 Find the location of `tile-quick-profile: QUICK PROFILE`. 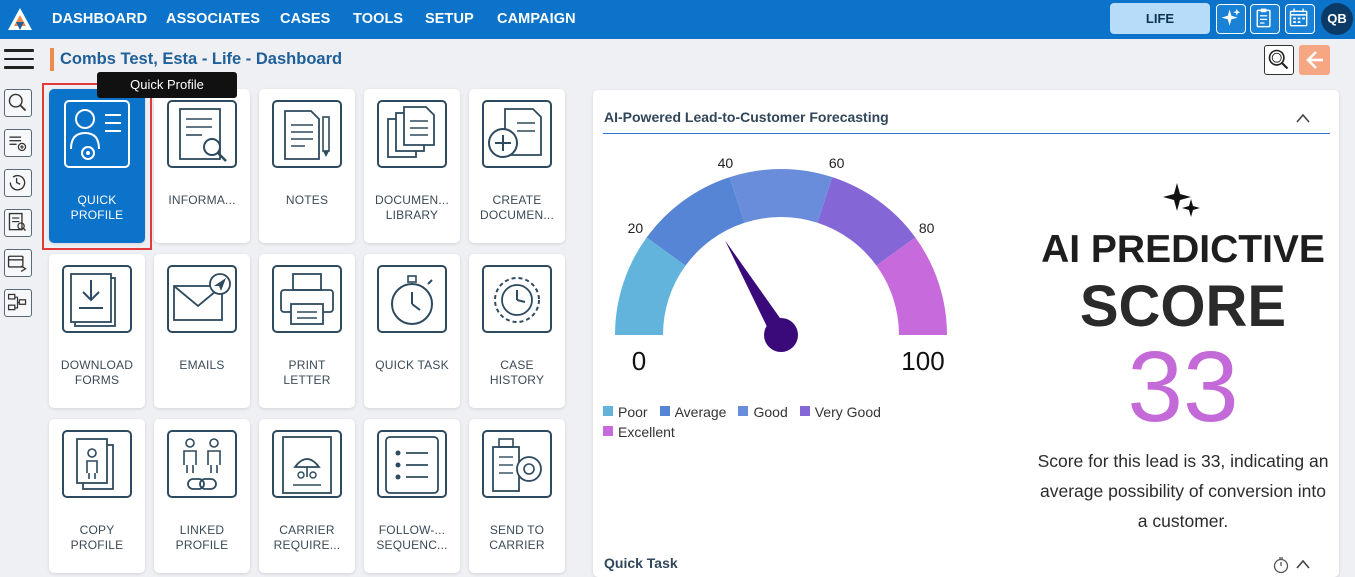

tile-quick-profile: QUICK PROFILE is located at coordinates (97, 166).